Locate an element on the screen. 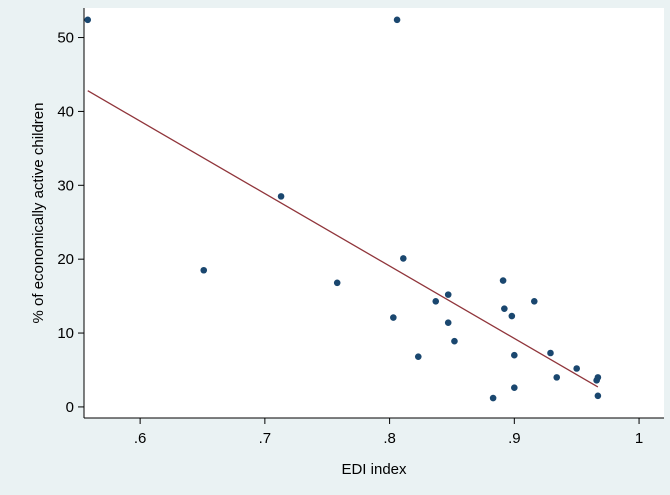  y-tick-label: 20 is located at coordinates (65, 259).